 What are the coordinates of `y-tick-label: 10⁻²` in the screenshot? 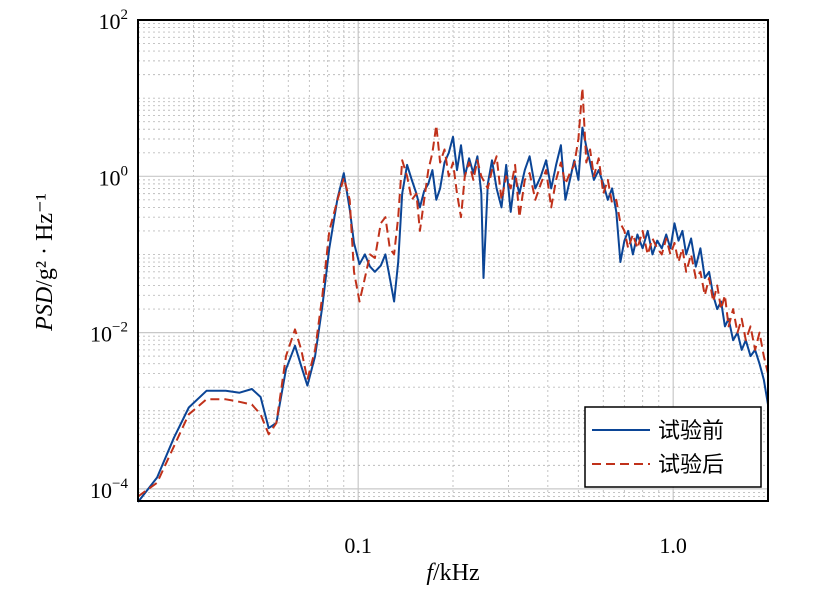 It's located at (109, 333).